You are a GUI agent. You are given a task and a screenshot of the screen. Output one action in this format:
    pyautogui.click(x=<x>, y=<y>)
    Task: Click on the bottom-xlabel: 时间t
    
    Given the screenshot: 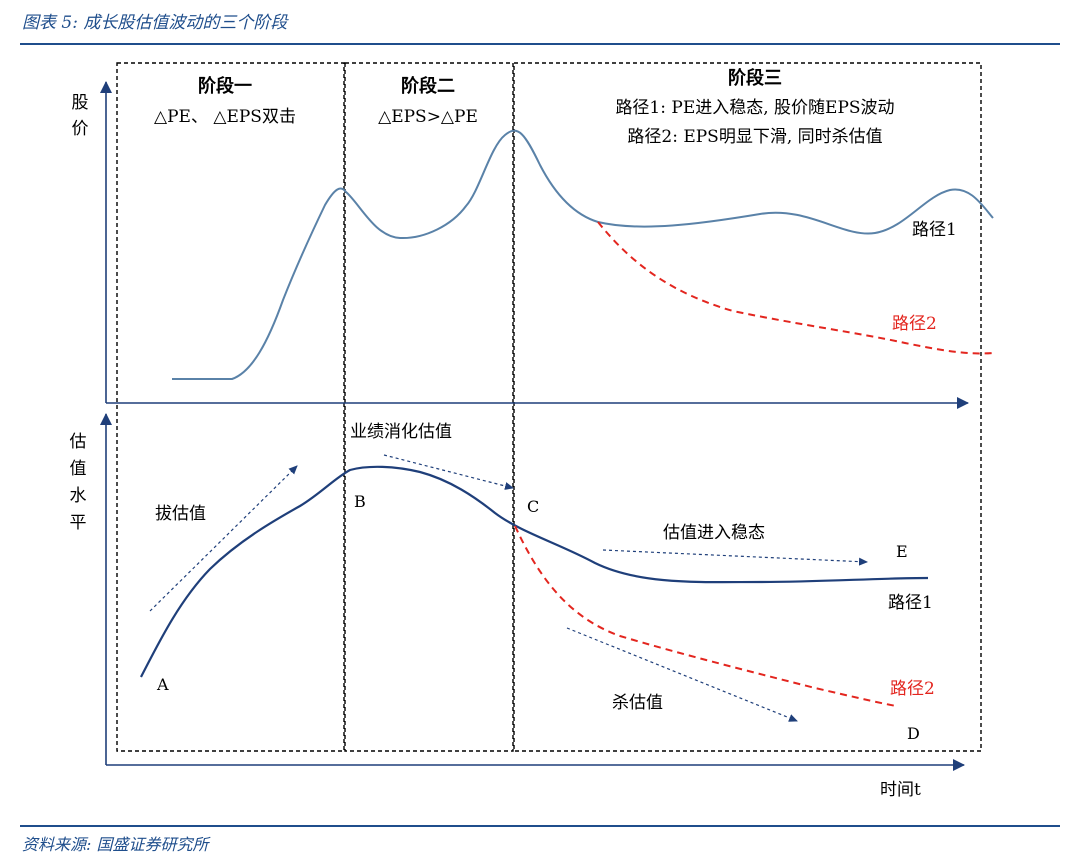 What is the action you would take?
    pyautogui.click(x=900, y=790)
    